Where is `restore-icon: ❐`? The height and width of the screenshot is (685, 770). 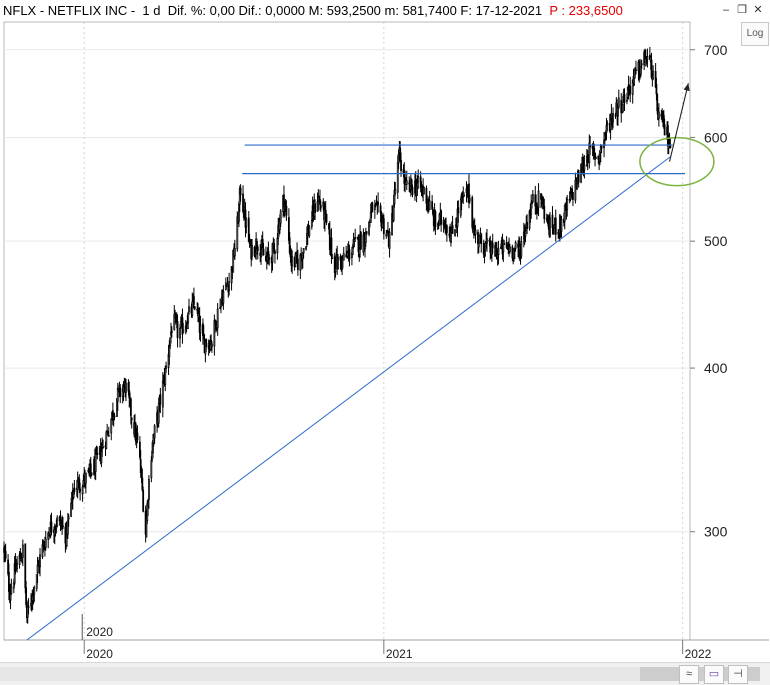
restore-icon: ❐ is located at coordinates (742, 10).